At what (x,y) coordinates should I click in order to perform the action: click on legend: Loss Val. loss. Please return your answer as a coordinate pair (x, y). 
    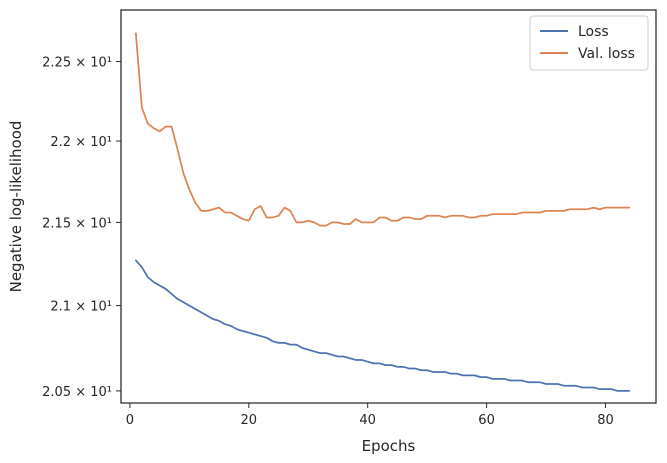
    Looking at the image, I should click on (589, 43).